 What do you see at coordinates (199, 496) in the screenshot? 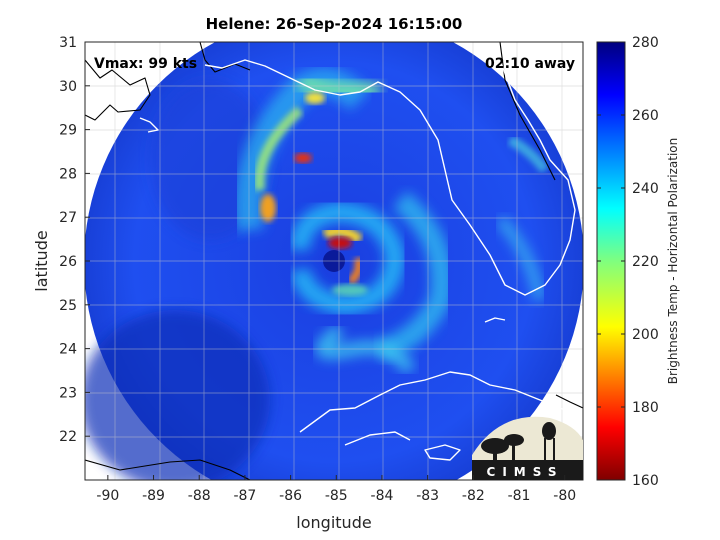
I see `x-tick-label: -88` at bounding box center [199, 496].